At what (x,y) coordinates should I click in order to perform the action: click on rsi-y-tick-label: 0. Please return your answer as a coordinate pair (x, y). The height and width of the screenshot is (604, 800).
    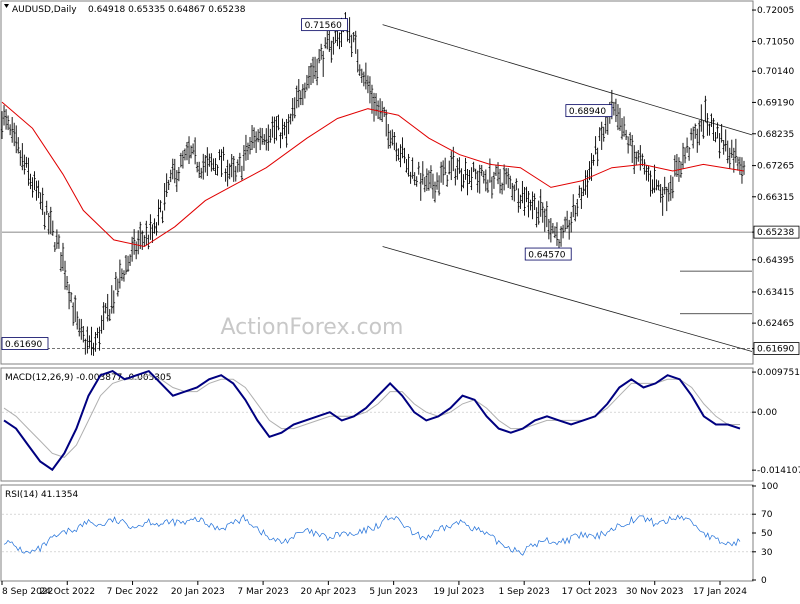
    Looking at the image, I should click on (764, 581).